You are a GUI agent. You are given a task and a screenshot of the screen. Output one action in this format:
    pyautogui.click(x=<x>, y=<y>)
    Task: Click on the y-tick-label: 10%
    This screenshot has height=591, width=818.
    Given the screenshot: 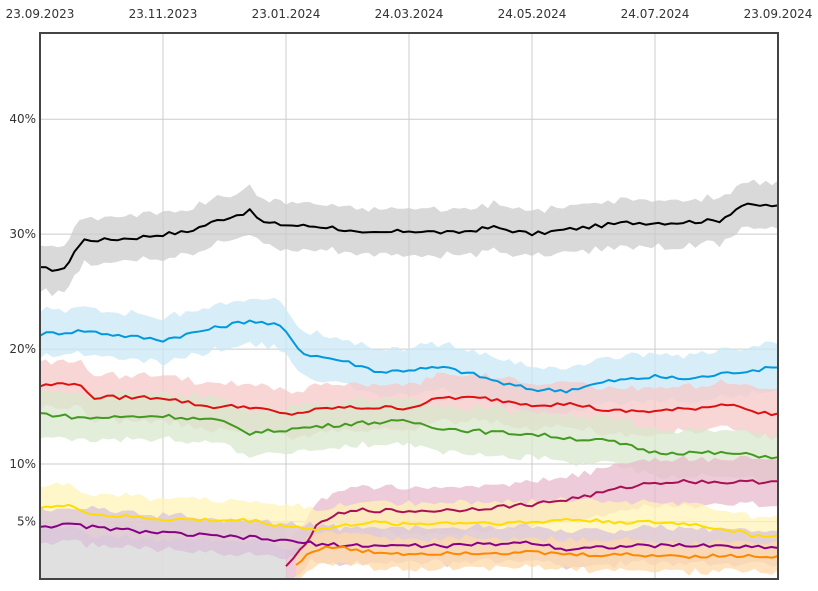 What is the action you would take?
    pyautogui.click(x=22, y=464)
    